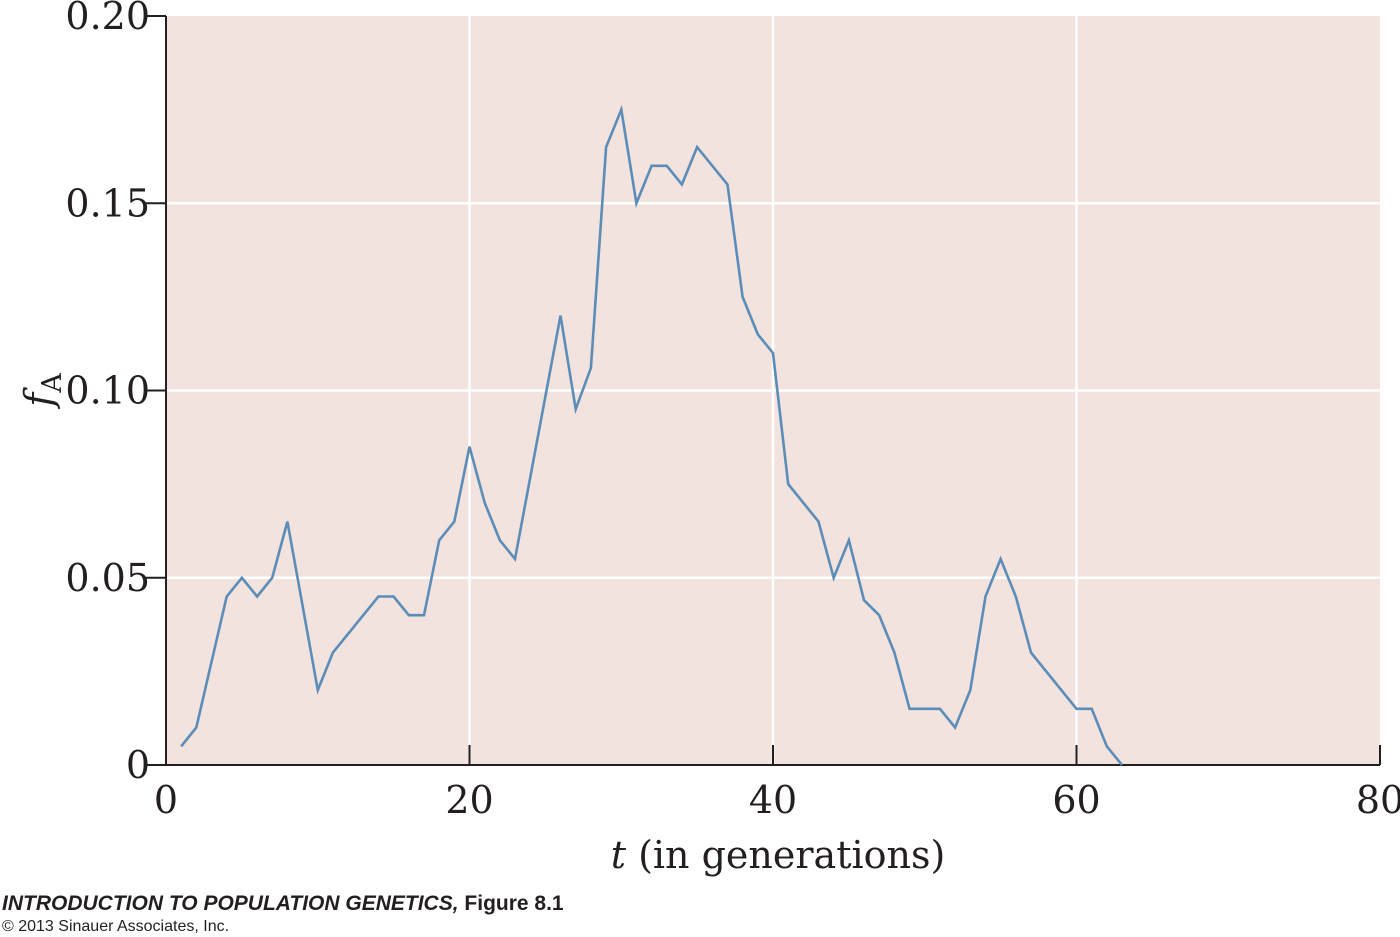 Image resolution: width=1400 pixels, height=937 pixels. I want to click on x-tick-label: 80, so click(1378, 800).